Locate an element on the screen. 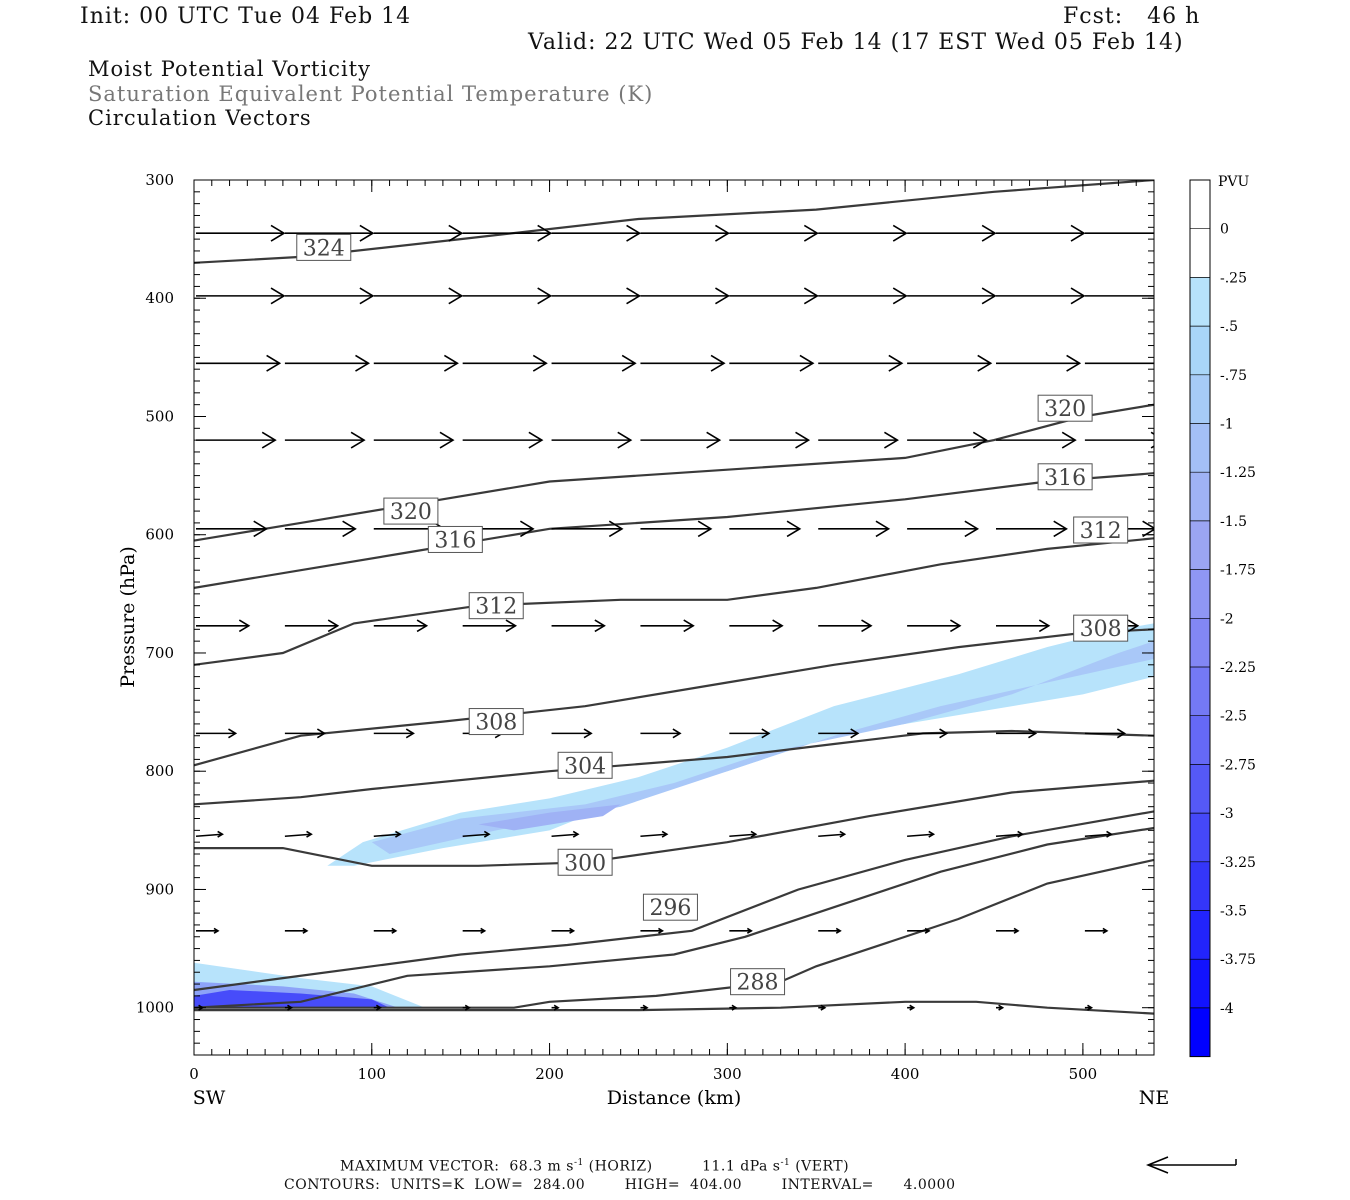  field-title-pv: Moist Potential Vorticity is located at coordinates (229, 69).